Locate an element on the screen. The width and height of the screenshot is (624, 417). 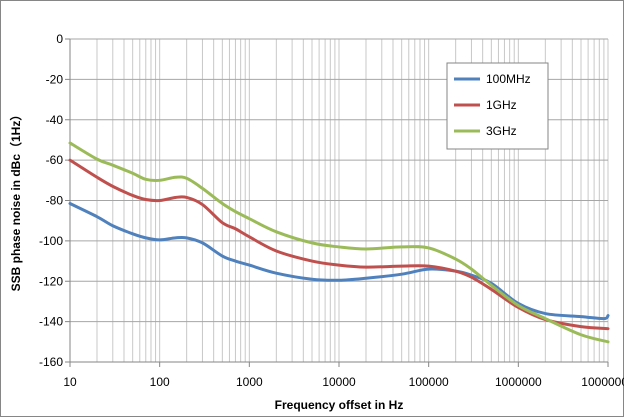
x-tick-label: 100 is located at coordinates (160, 382).